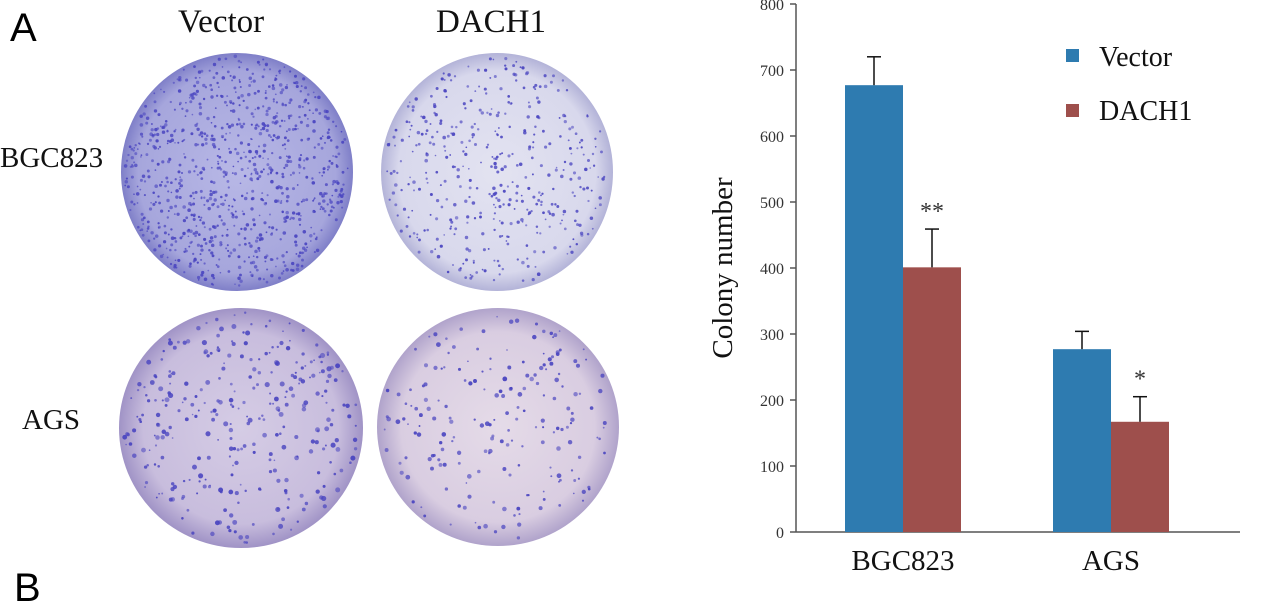 This screenshot has width=1285, height=611. Describe the element at coordinates (772, 71) in the screenshot. I see `y-tick-label: 700` at that location.